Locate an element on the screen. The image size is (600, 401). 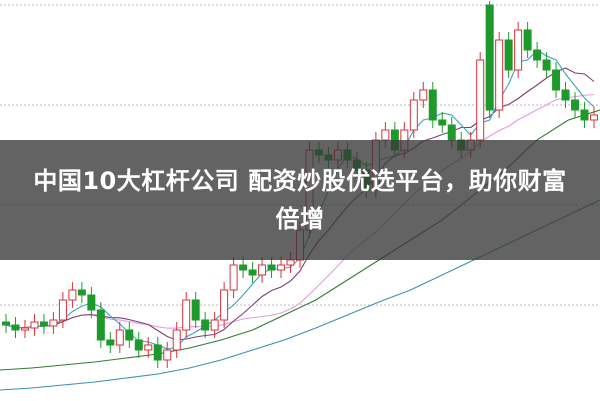
headline-line-2: 倍增 is located at coordinates (300, 219).